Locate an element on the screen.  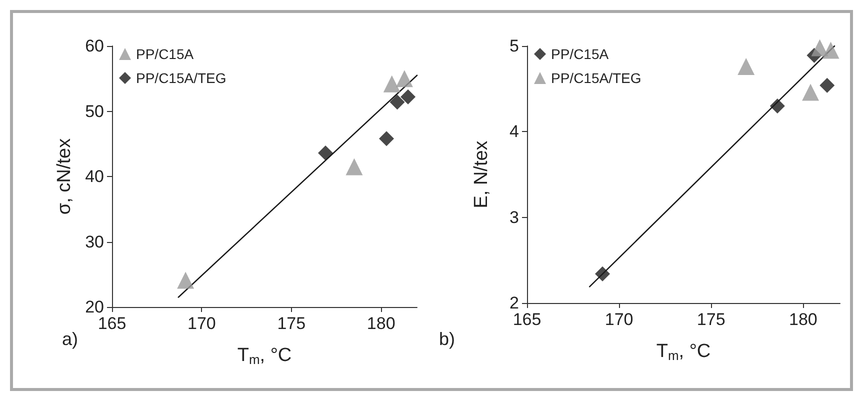
y-axis-title: σ, cN/tex is located at coordinates (65, 176).